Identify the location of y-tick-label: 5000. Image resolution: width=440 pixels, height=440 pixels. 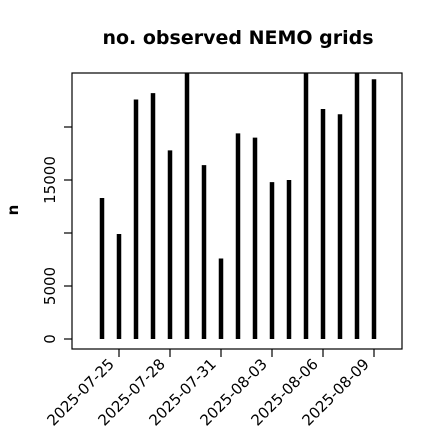
(50, 286).